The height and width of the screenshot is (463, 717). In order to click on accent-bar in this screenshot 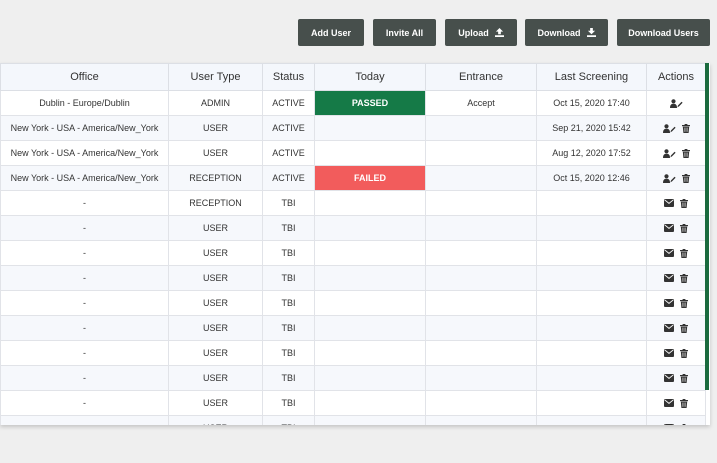, I will do `click(707, 226)`.